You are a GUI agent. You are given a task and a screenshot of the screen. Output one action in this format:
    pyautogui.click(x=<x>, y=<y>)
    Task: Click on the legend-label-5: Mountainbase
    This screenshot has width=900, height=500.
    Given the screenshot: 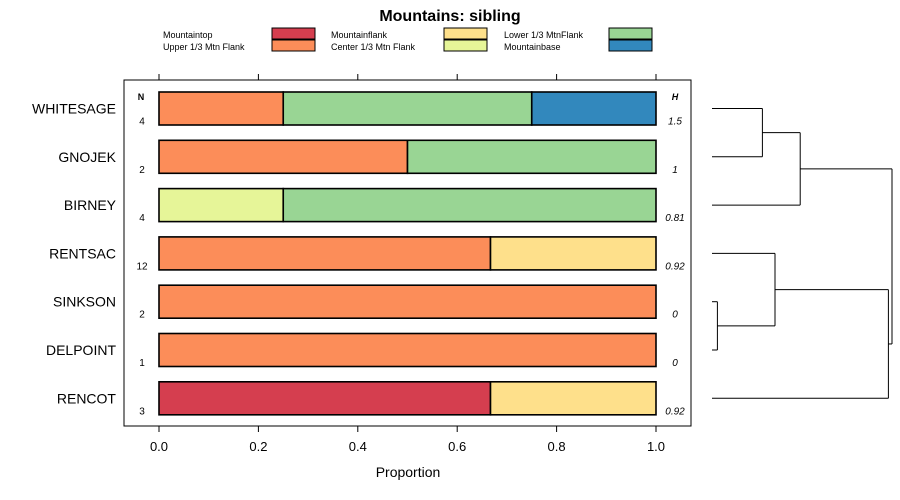 What is the action you would take?
    pyautogui.click(x=532, y=47)
    